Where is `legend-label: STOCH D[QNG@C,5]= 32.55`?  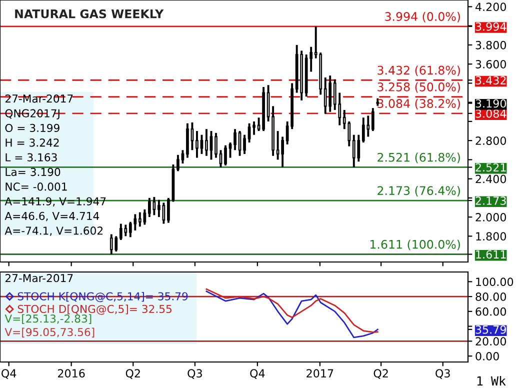
legend-label: STOCH D[QNG@C,5]= 32.55 is located at coordinates (95, 309).